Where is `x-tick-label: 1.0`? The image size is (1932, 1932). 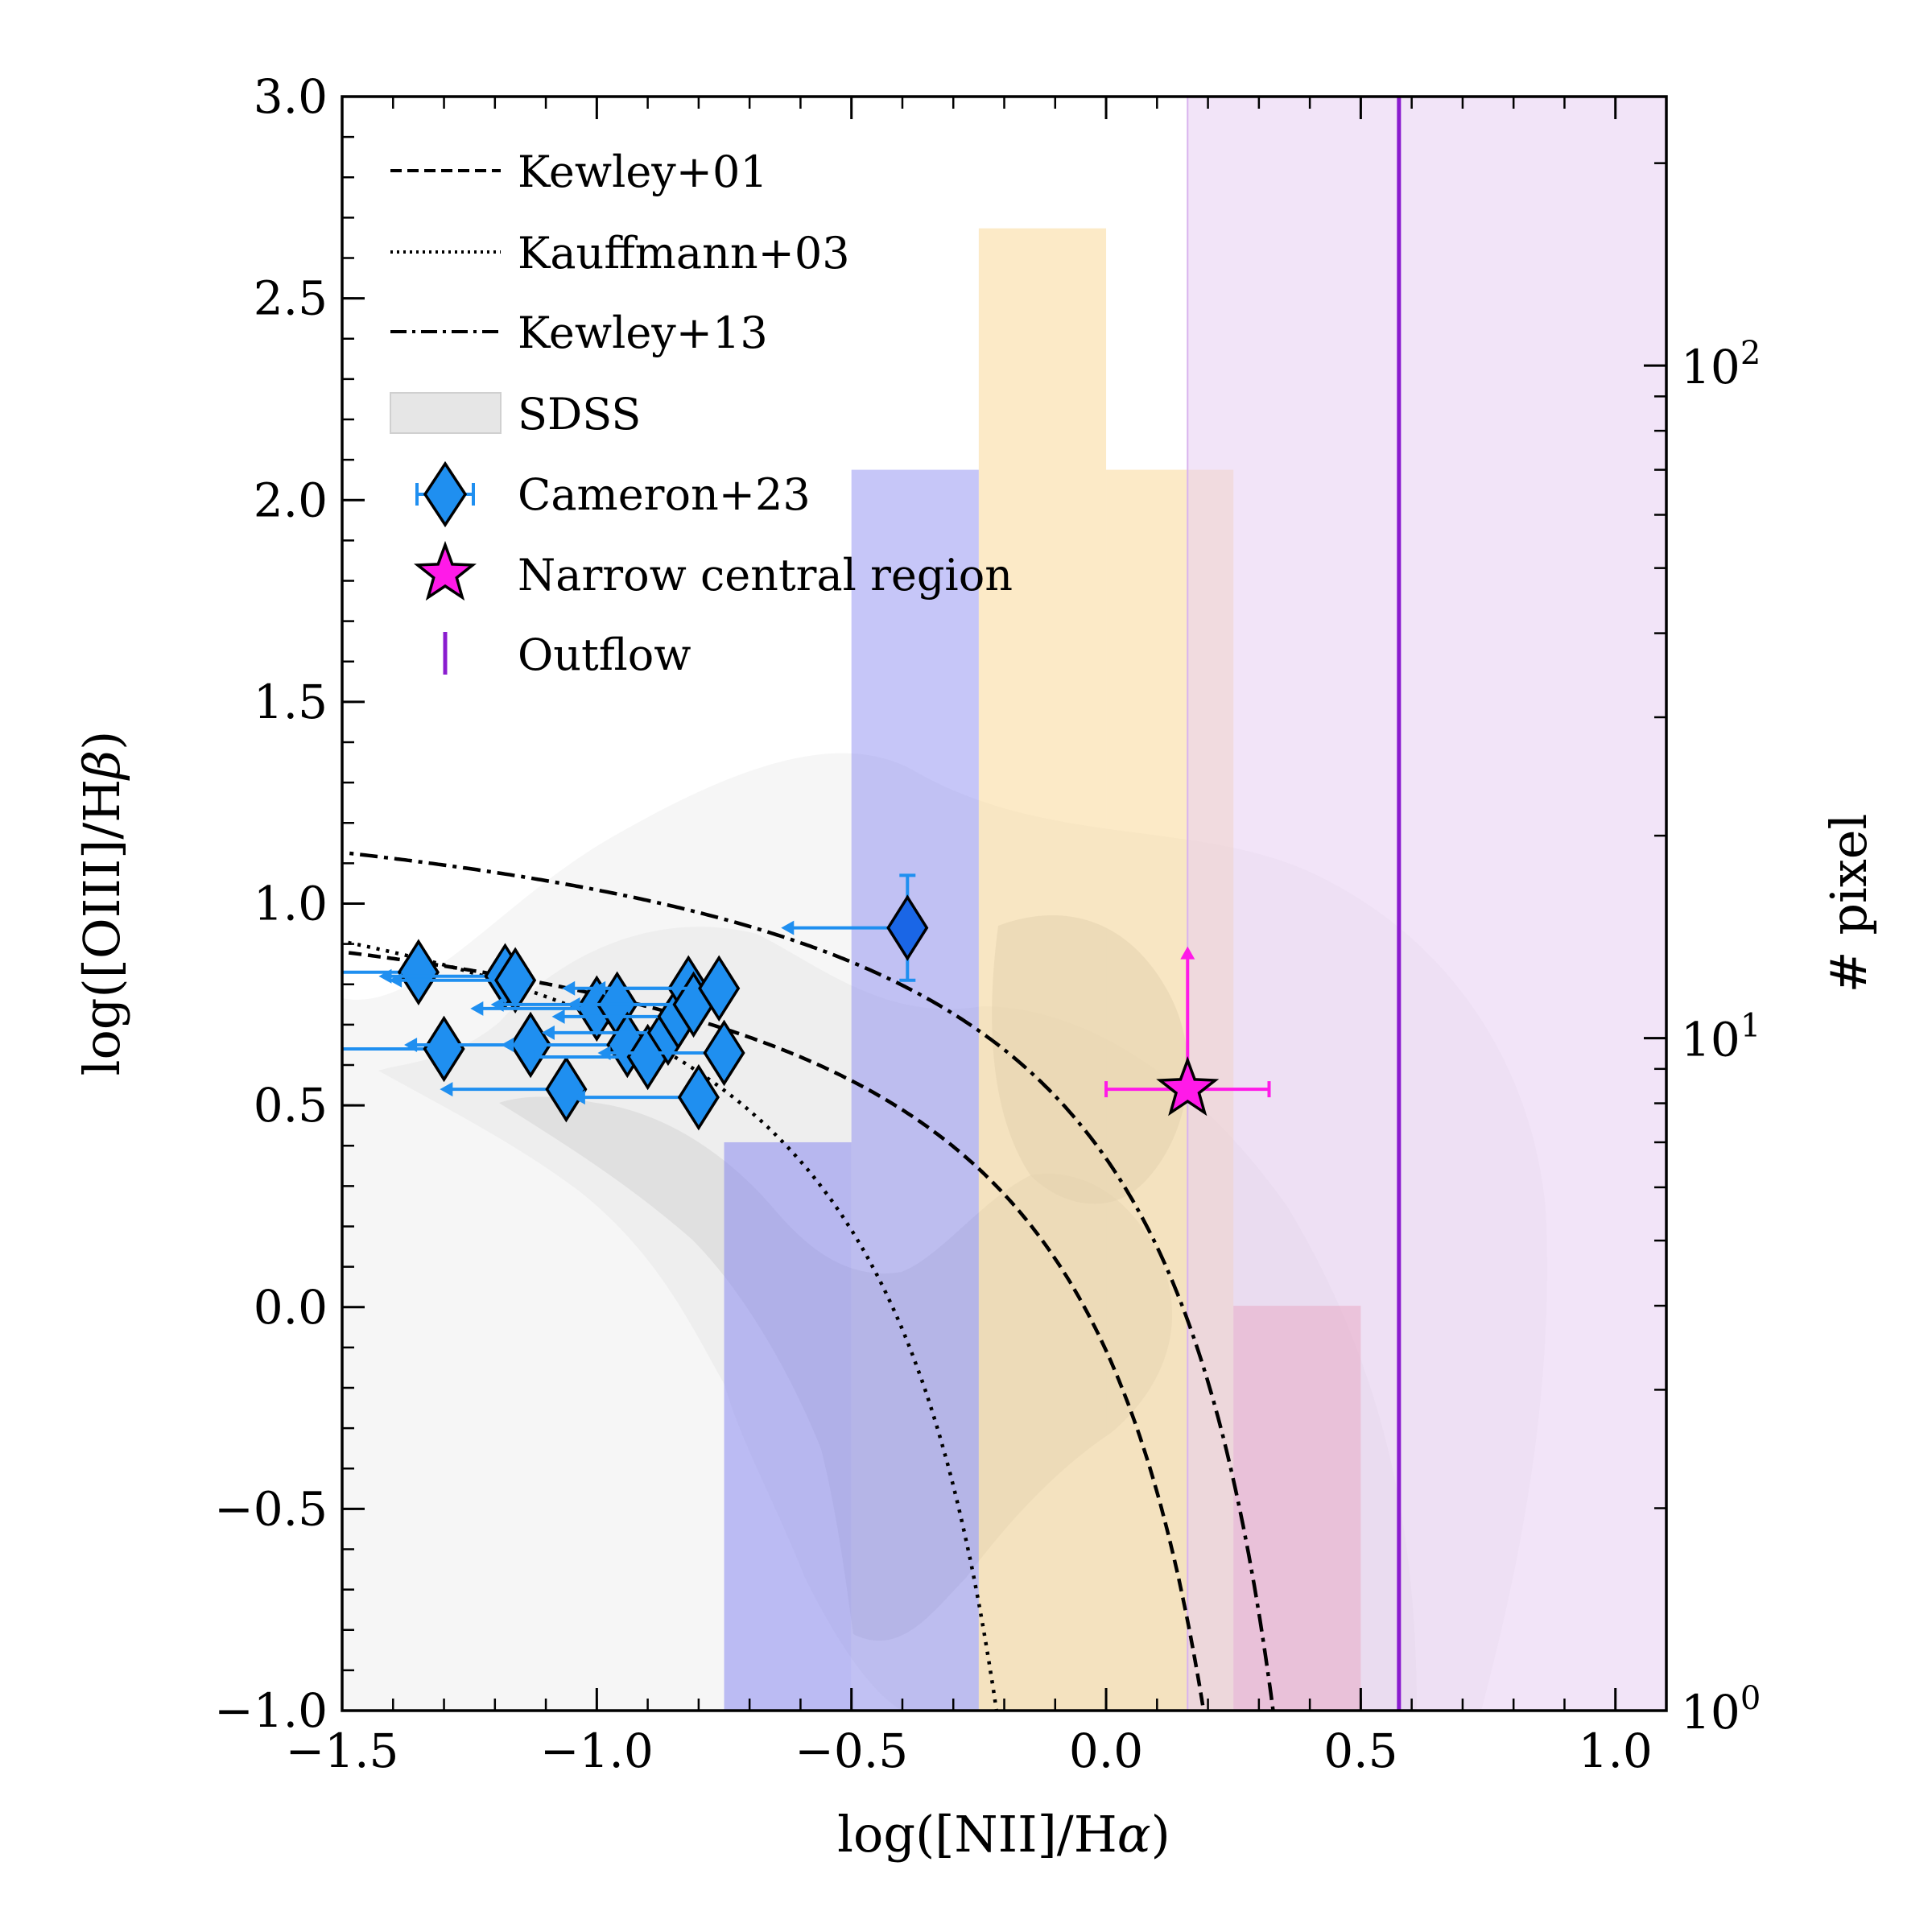
x-tick-label: 1.0 is located at coordinates (1616, 1751).